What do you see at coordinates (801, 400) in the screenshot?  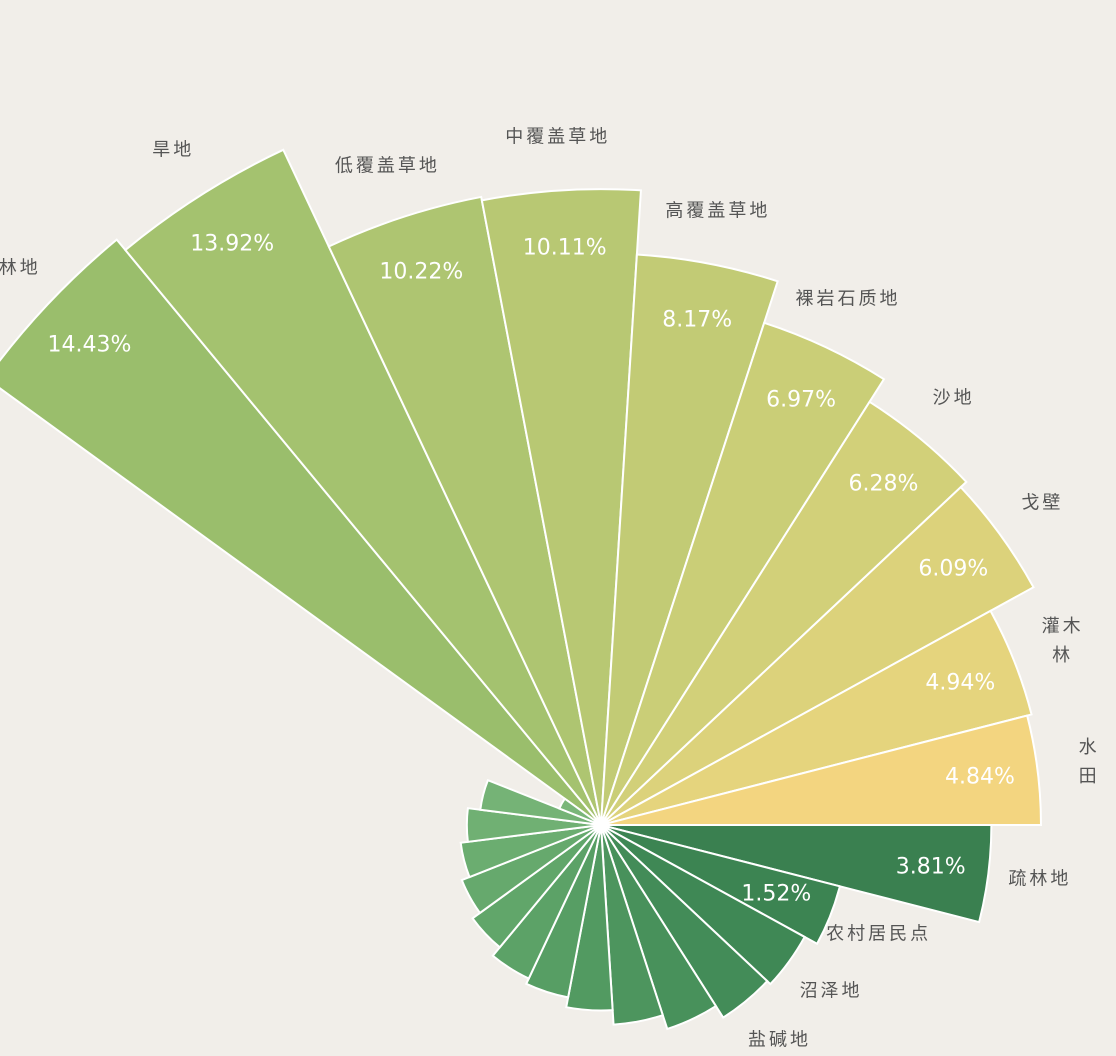 I see `value-label: 6.97%` at bounding box center [801, 400].